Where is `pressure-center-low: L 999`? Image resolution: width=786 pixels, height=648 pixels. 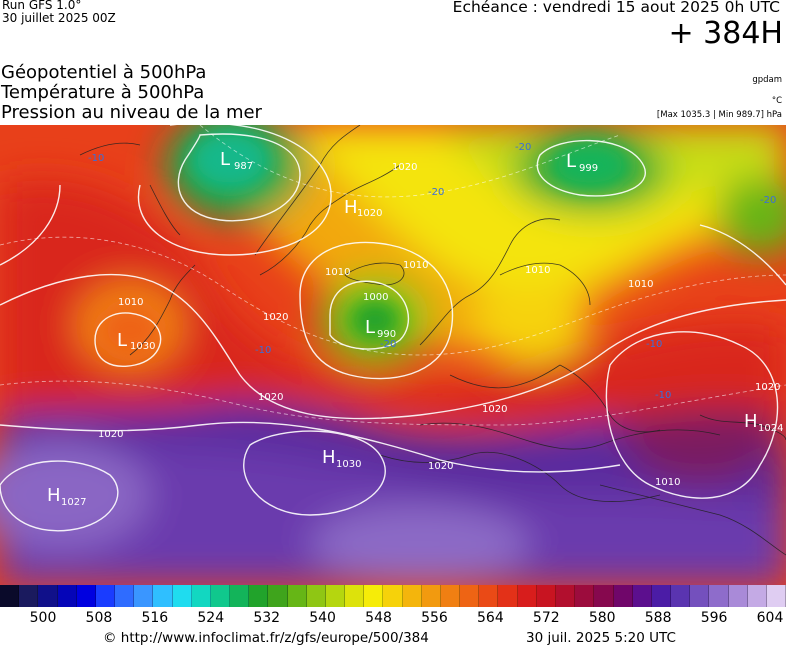
pressure-center-low: L 999 is located at coordinates (582, 162).